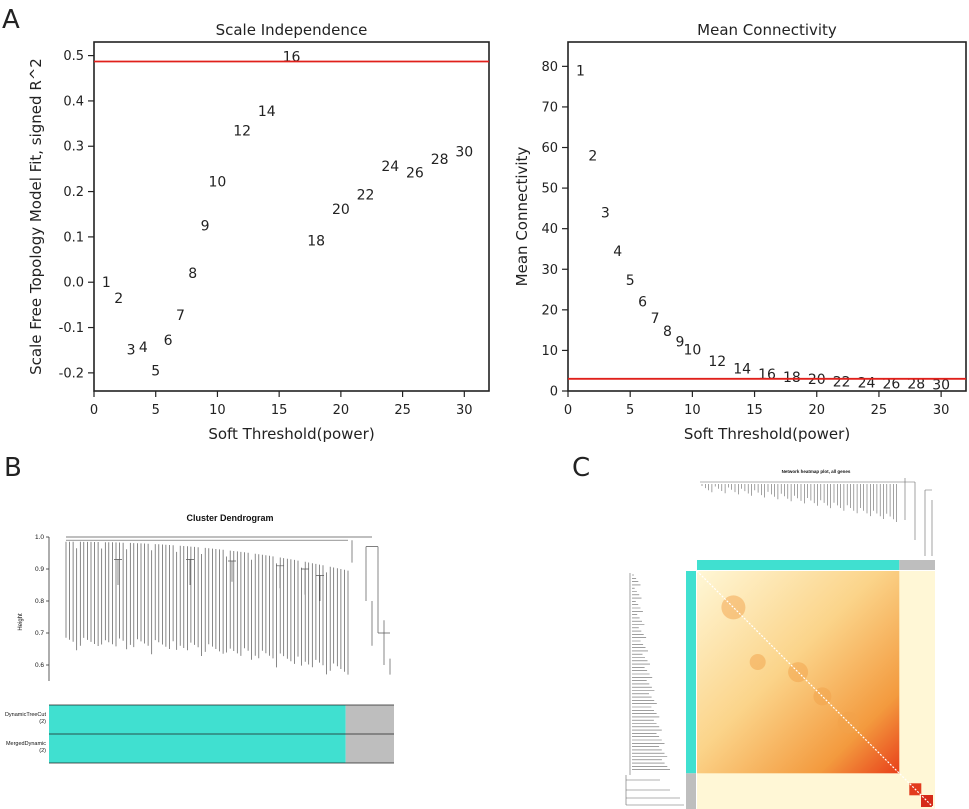 The height and width of the screenshot is (809, 969). Describe the element at coordinates (917, 565) in the screenshot. I see `top-module-bar-grey` at that location.